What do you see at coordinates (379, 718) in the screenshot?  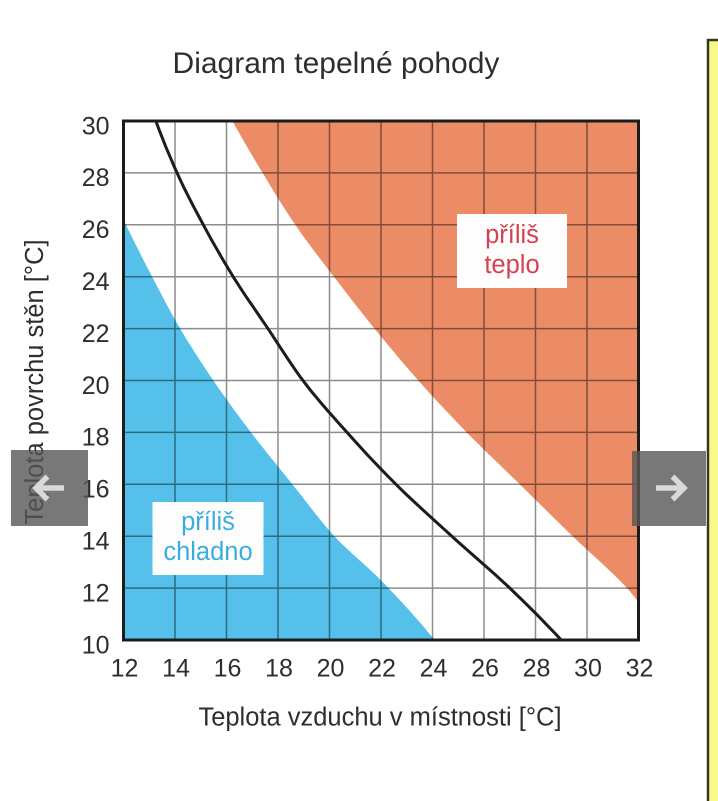 I see `svg-text:Teplota vzduchu v místnosti [°: Teplota vzduchu v místnosti [°C]` at bounding box center [379, 718].